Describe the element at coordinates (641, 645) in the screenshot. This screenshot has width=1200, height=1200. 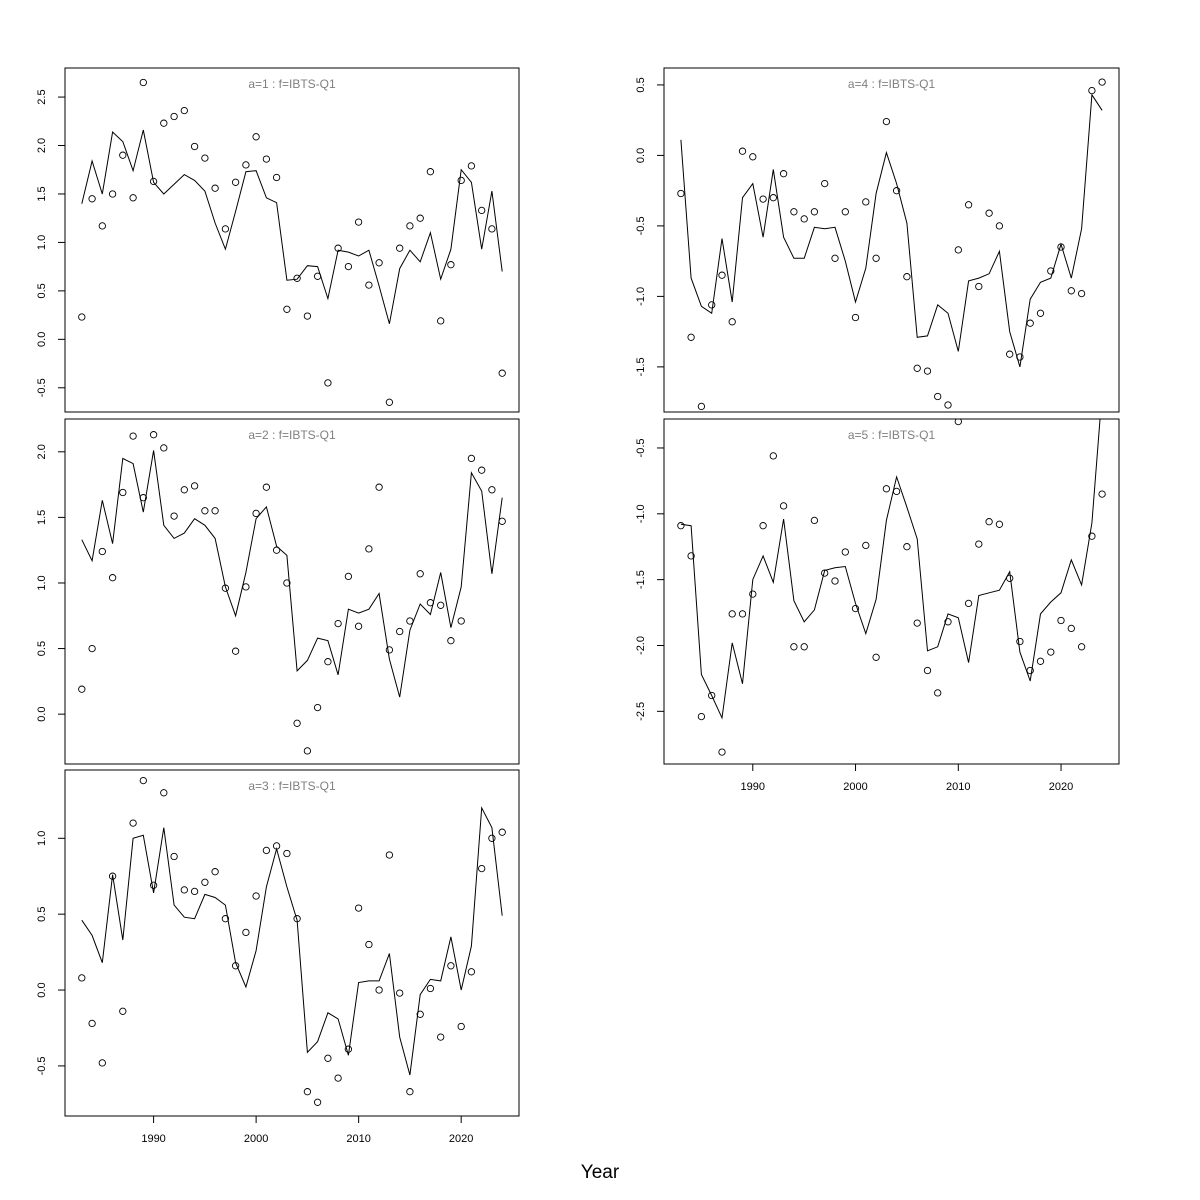
I see `y-tick-label: -2.0` at that location.